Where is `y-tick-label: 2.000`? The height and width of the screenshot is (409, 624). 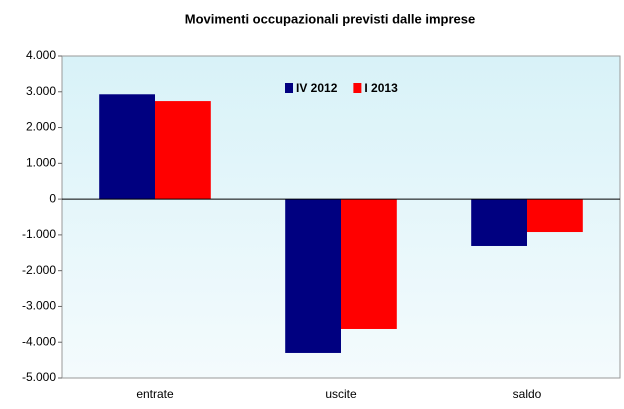
y-tick-label: 2.000 is located at coordinates (41, 127).